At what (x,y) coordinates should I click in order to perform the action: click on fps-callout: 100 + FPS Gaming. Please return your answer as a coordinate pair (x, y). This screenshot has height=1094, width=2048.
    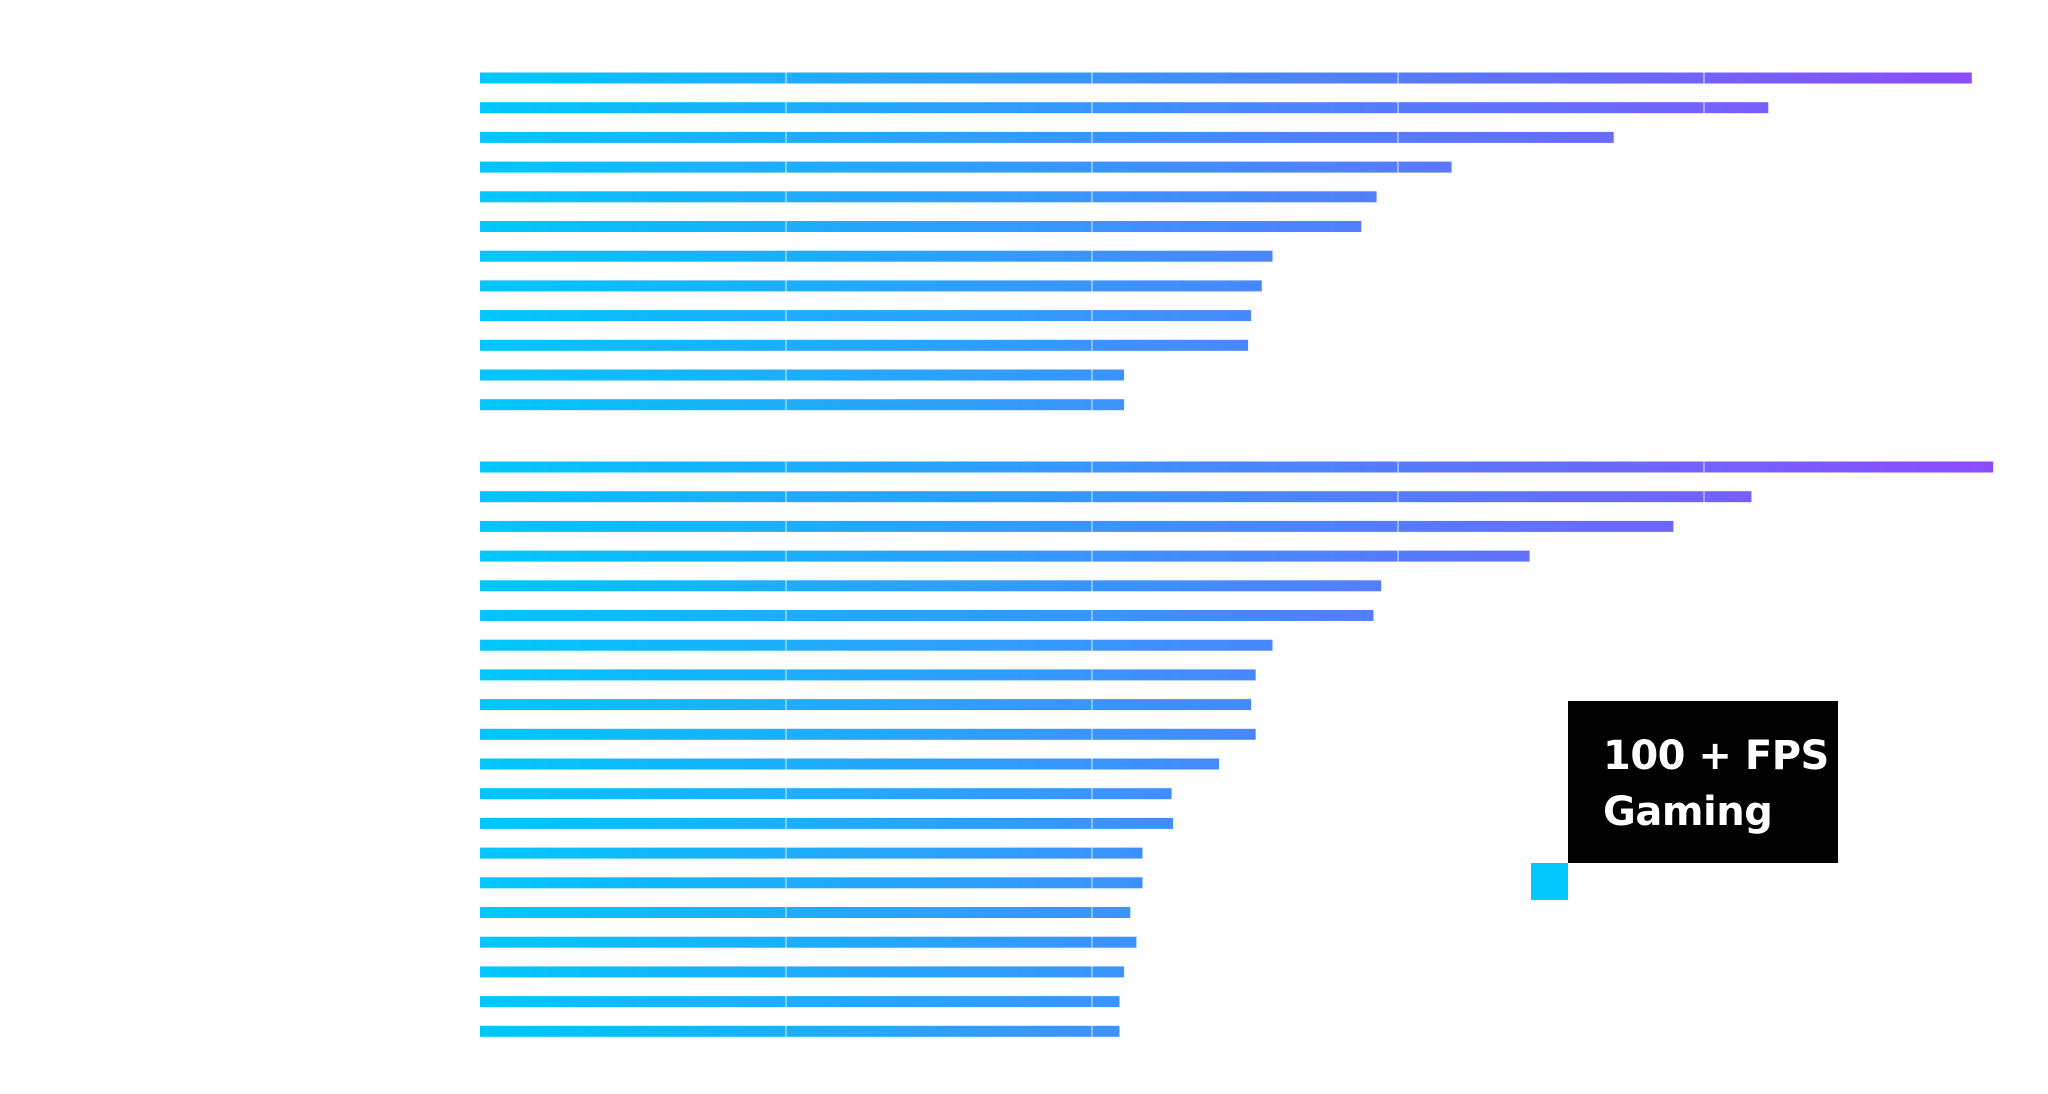
    Looking at the image, I should click on (1703, 782).